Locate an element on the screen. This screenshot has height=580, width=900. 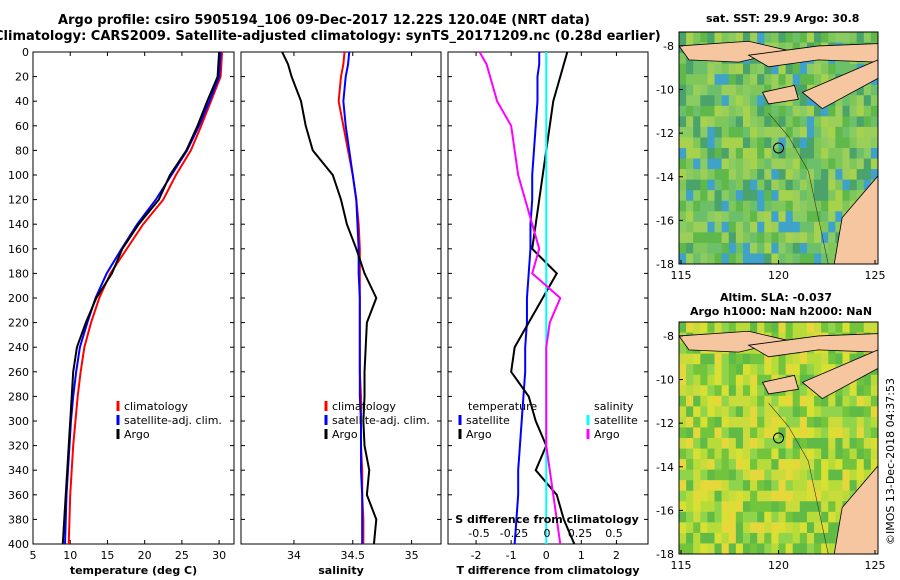
bottom-x-tick-label: 120 is located at coordinates (778, 565).